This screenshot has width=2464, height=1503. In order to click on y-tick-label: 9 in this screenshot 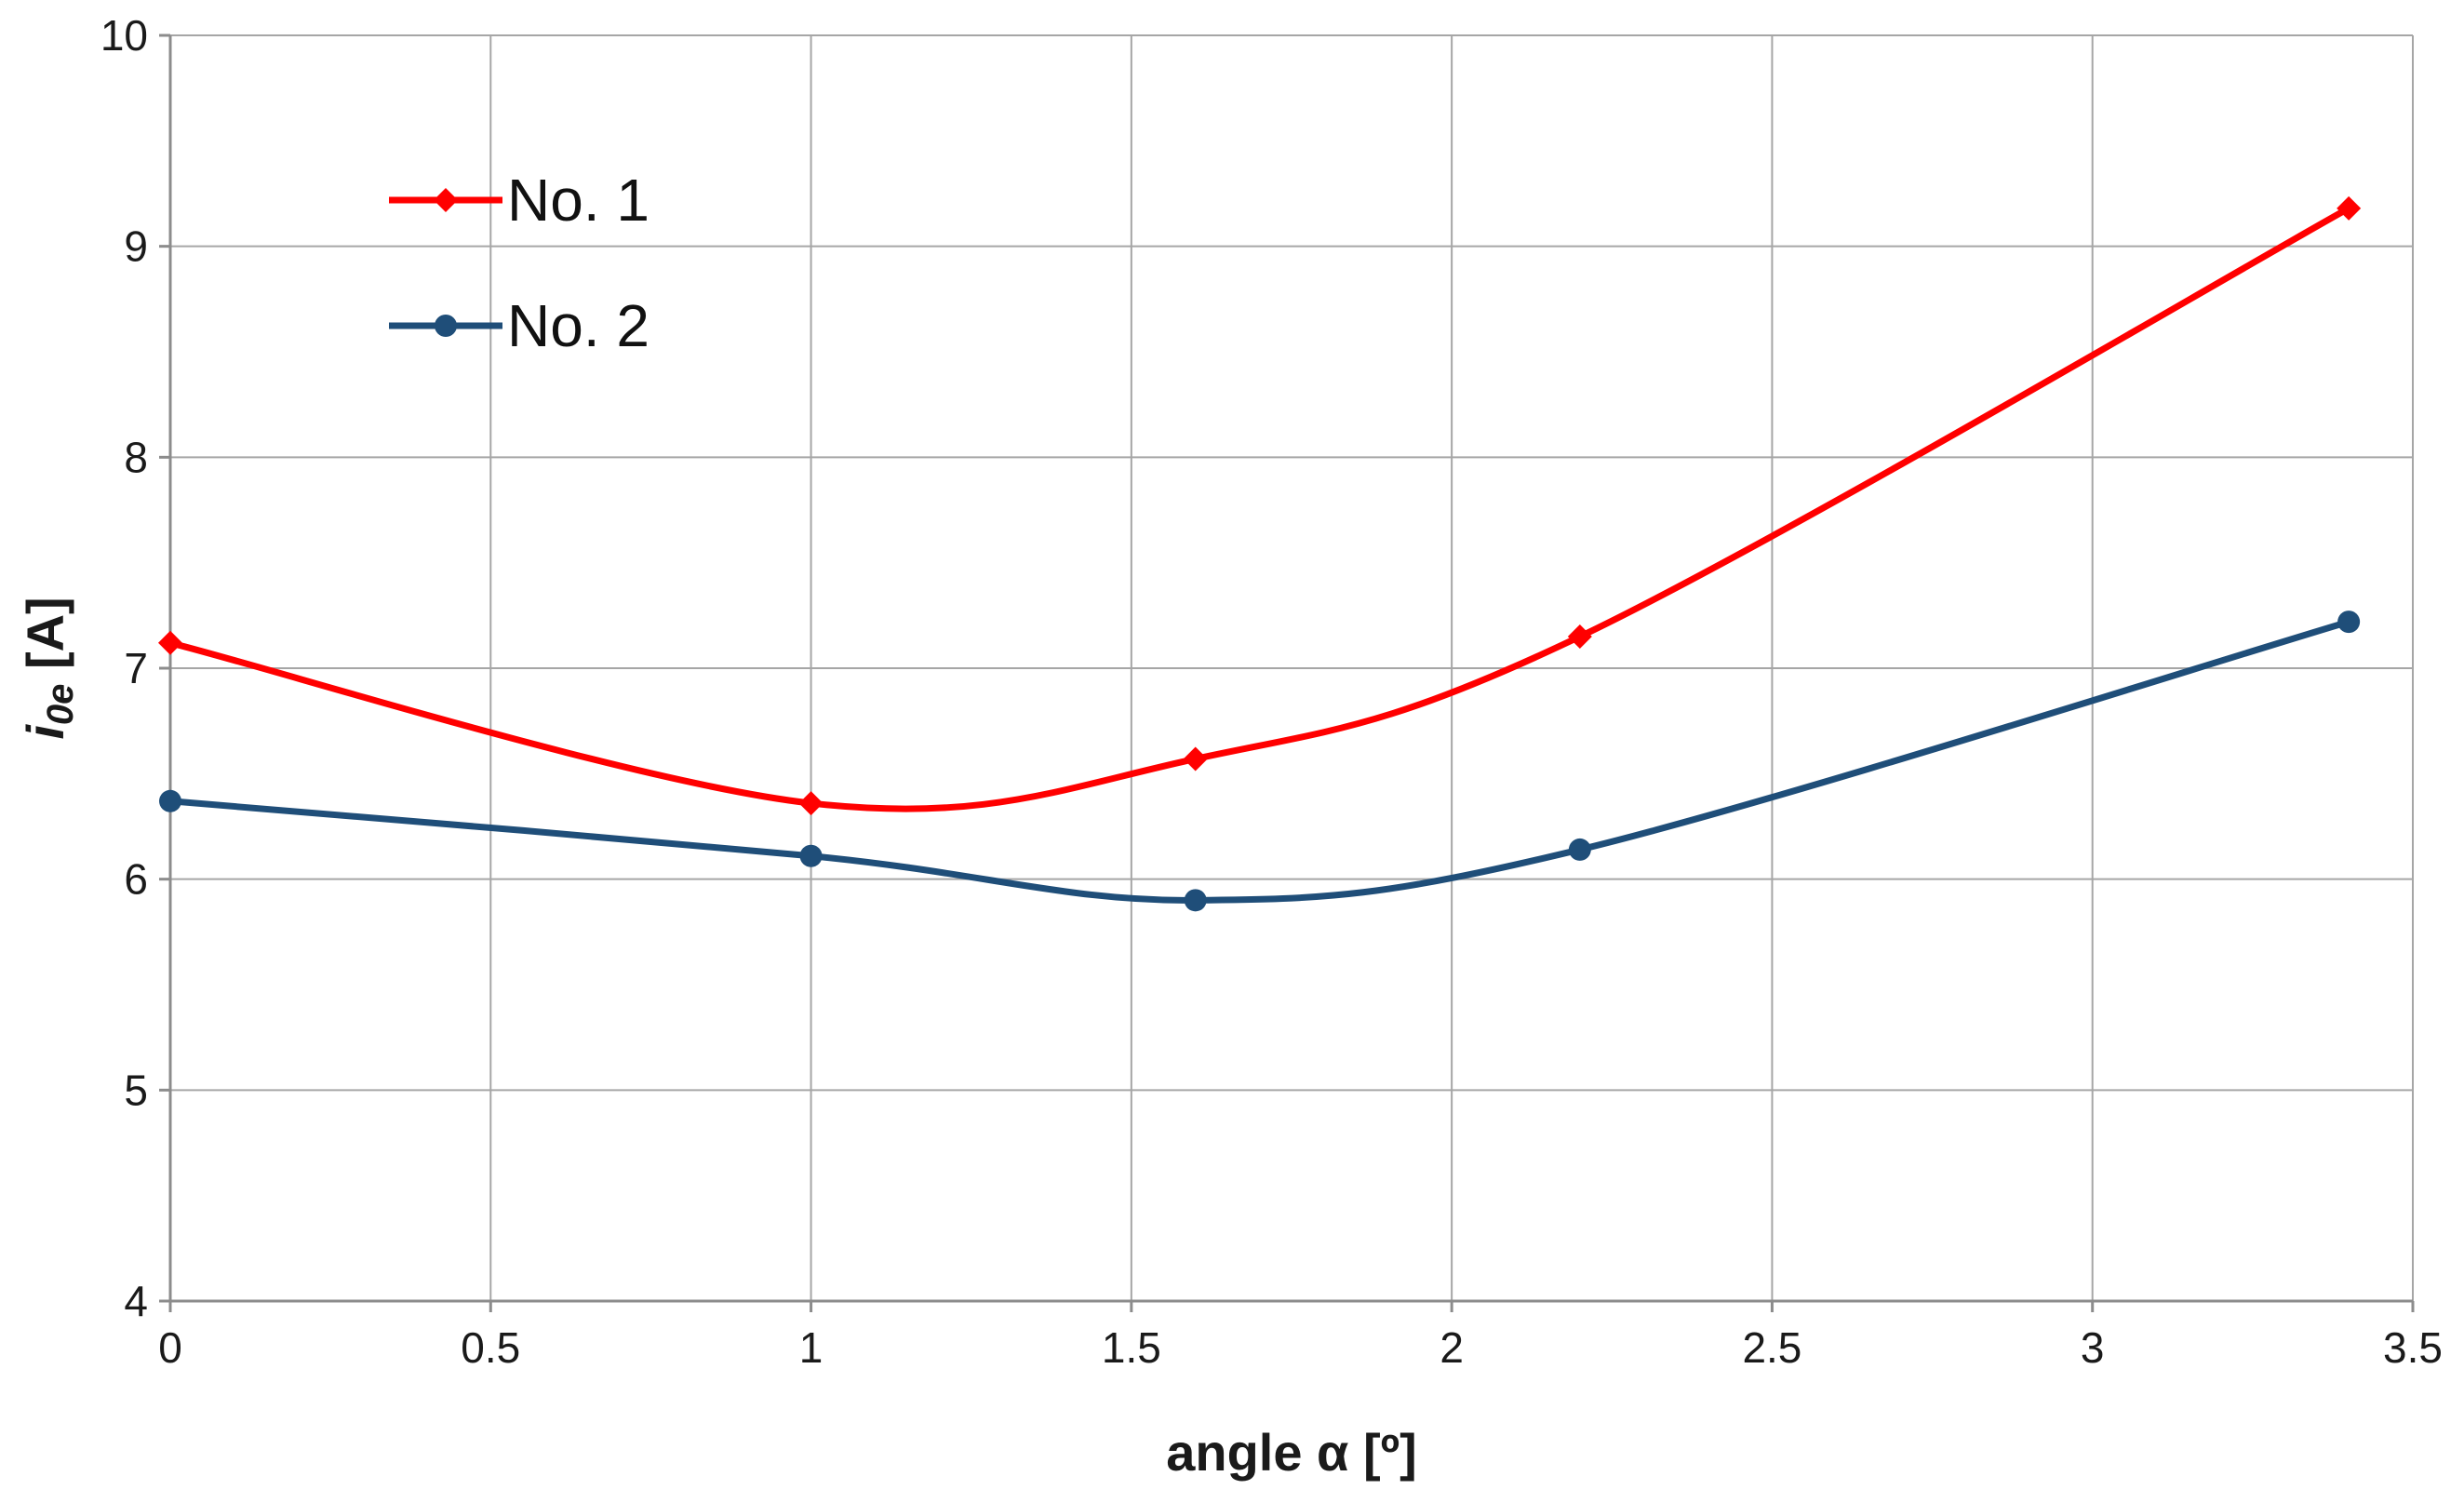, I will do `click(136, 246)`.